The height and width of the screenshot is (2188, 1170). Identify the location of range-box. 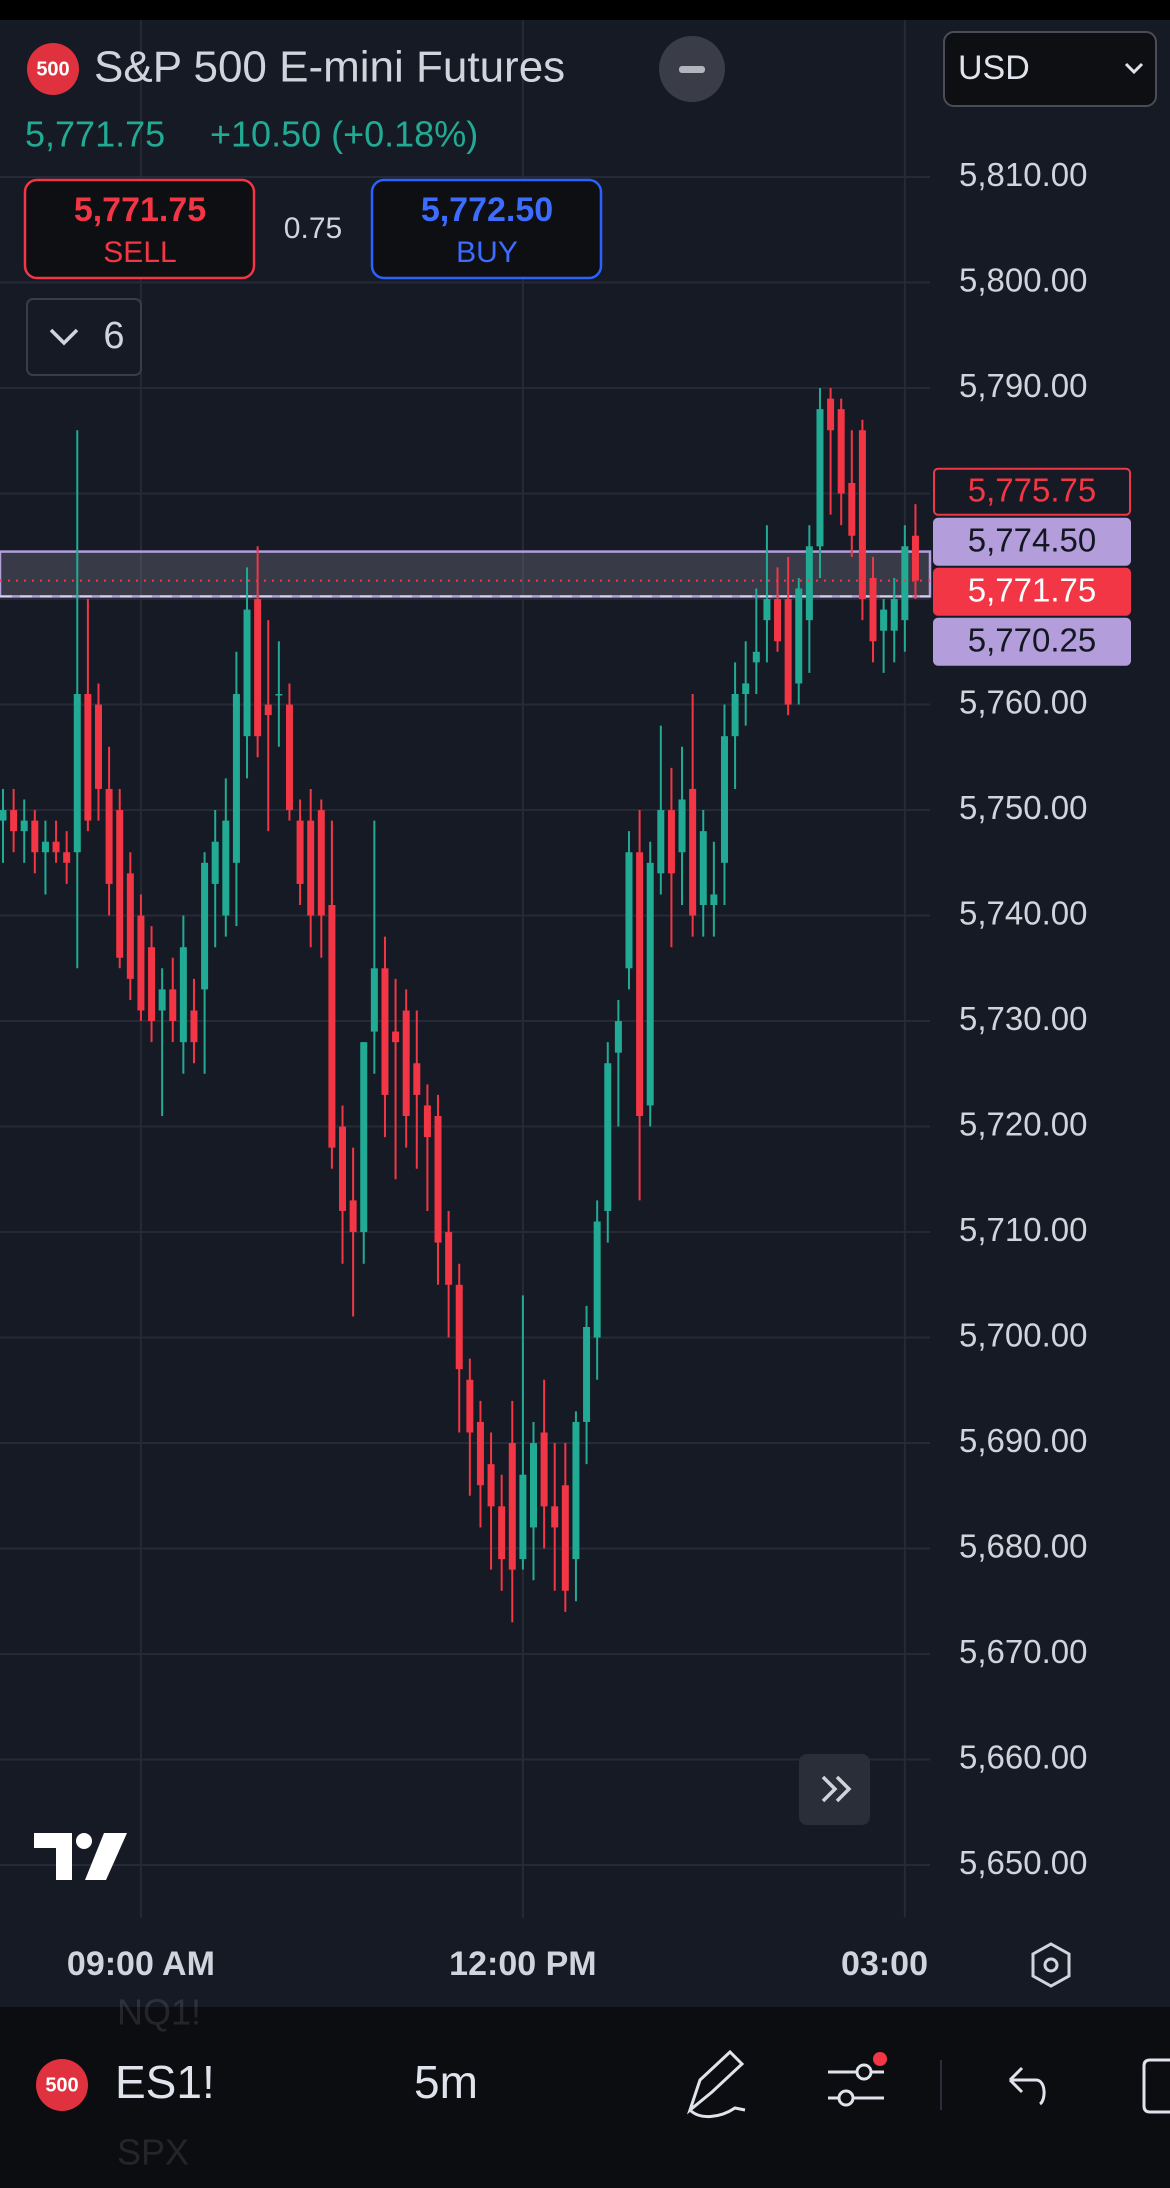
(466, 574).